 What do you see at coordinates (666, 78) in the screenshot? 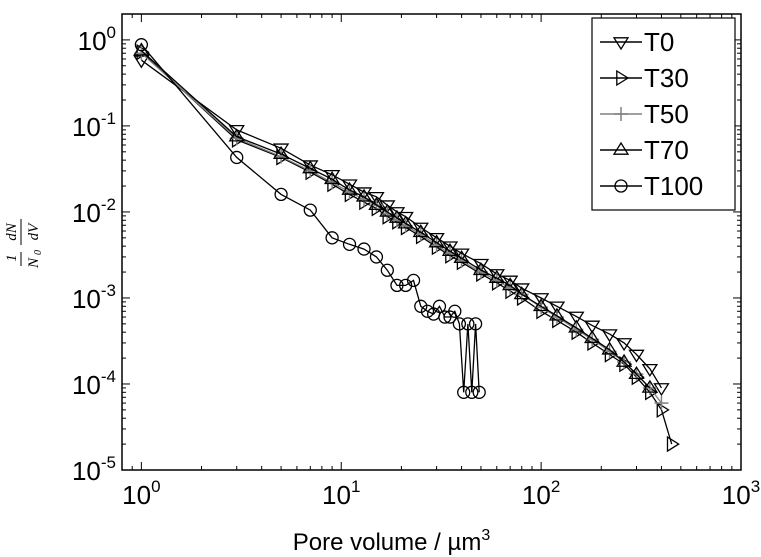
I see `legend-item-t30-label: T30` at bounding box center [666, 78].